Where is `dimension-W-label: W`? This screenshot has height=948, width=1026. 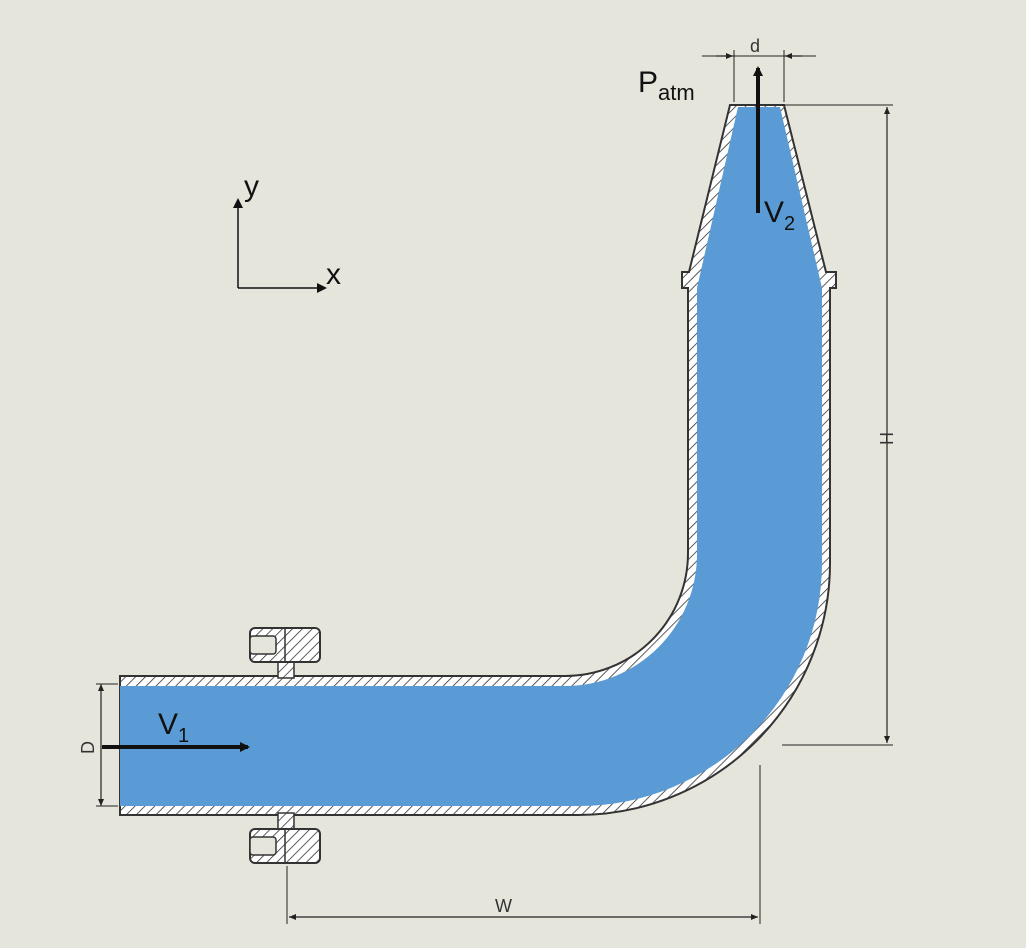 dimension-W-label: W is located at coordinates (503, 906).